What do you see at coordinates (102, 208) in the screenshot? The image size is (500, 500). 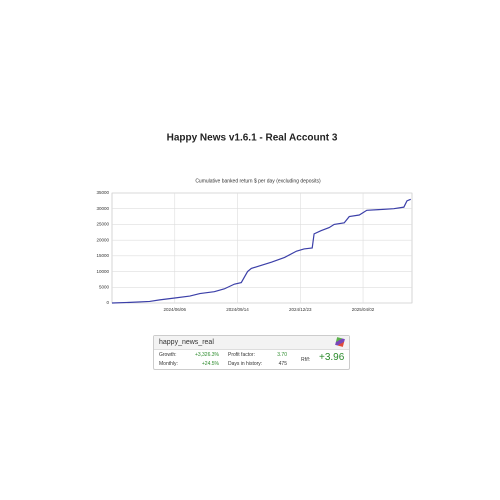 I see `y-tick-label: 30000` at bounding box center [102, 208].